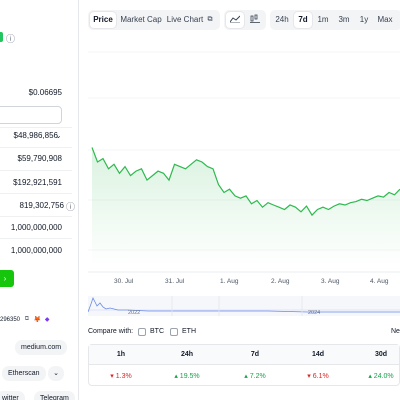 This screenshot has height=400, width=400. I want to click on tab-price: Price, so click(103, 20).